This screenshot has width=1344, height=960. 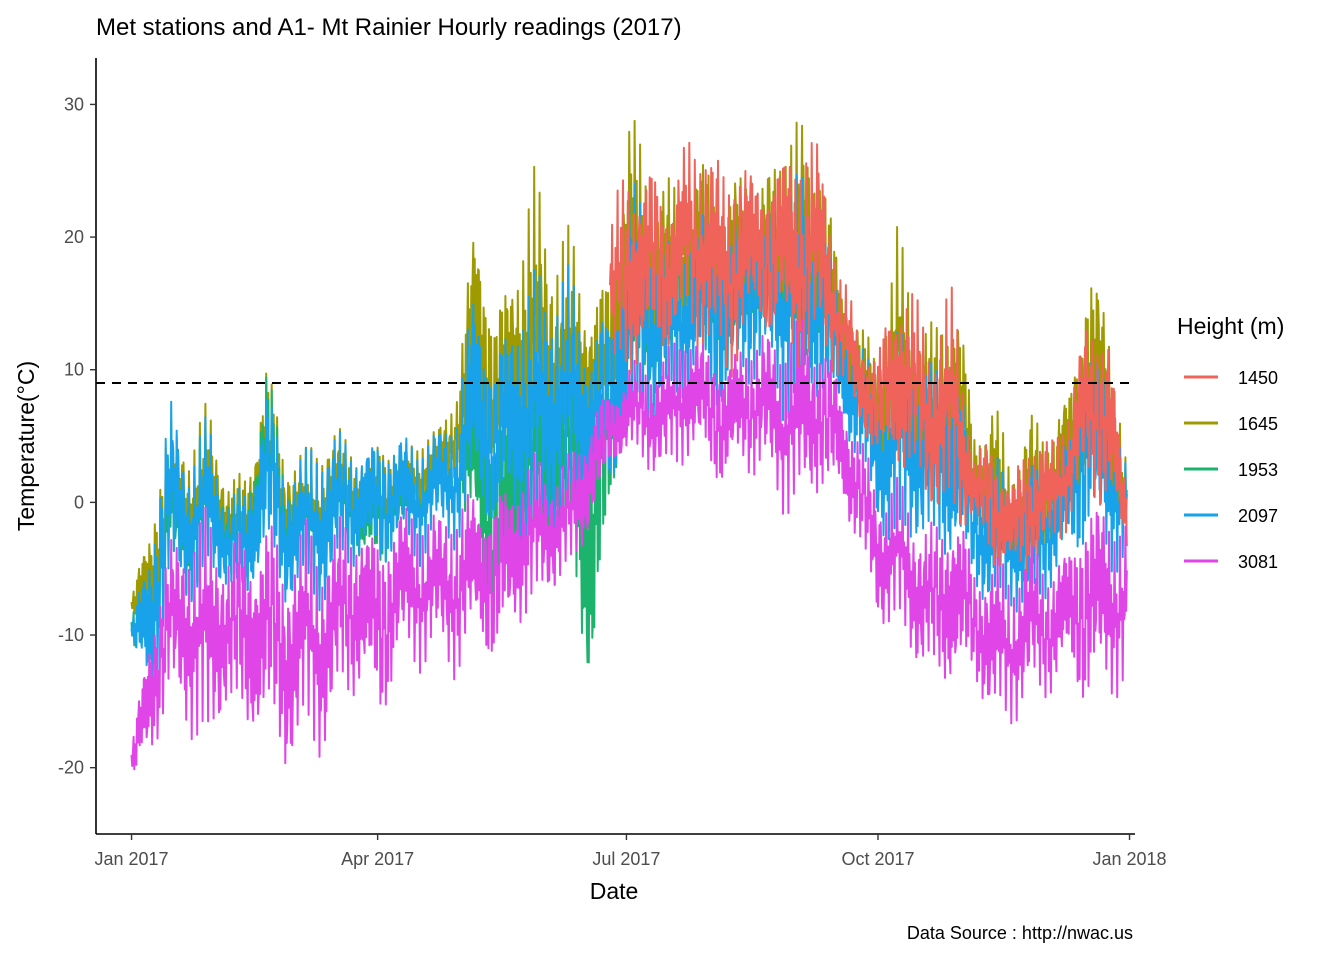 I want to click on x-tick-label: Oct 2017, so click(x=877, y=859).